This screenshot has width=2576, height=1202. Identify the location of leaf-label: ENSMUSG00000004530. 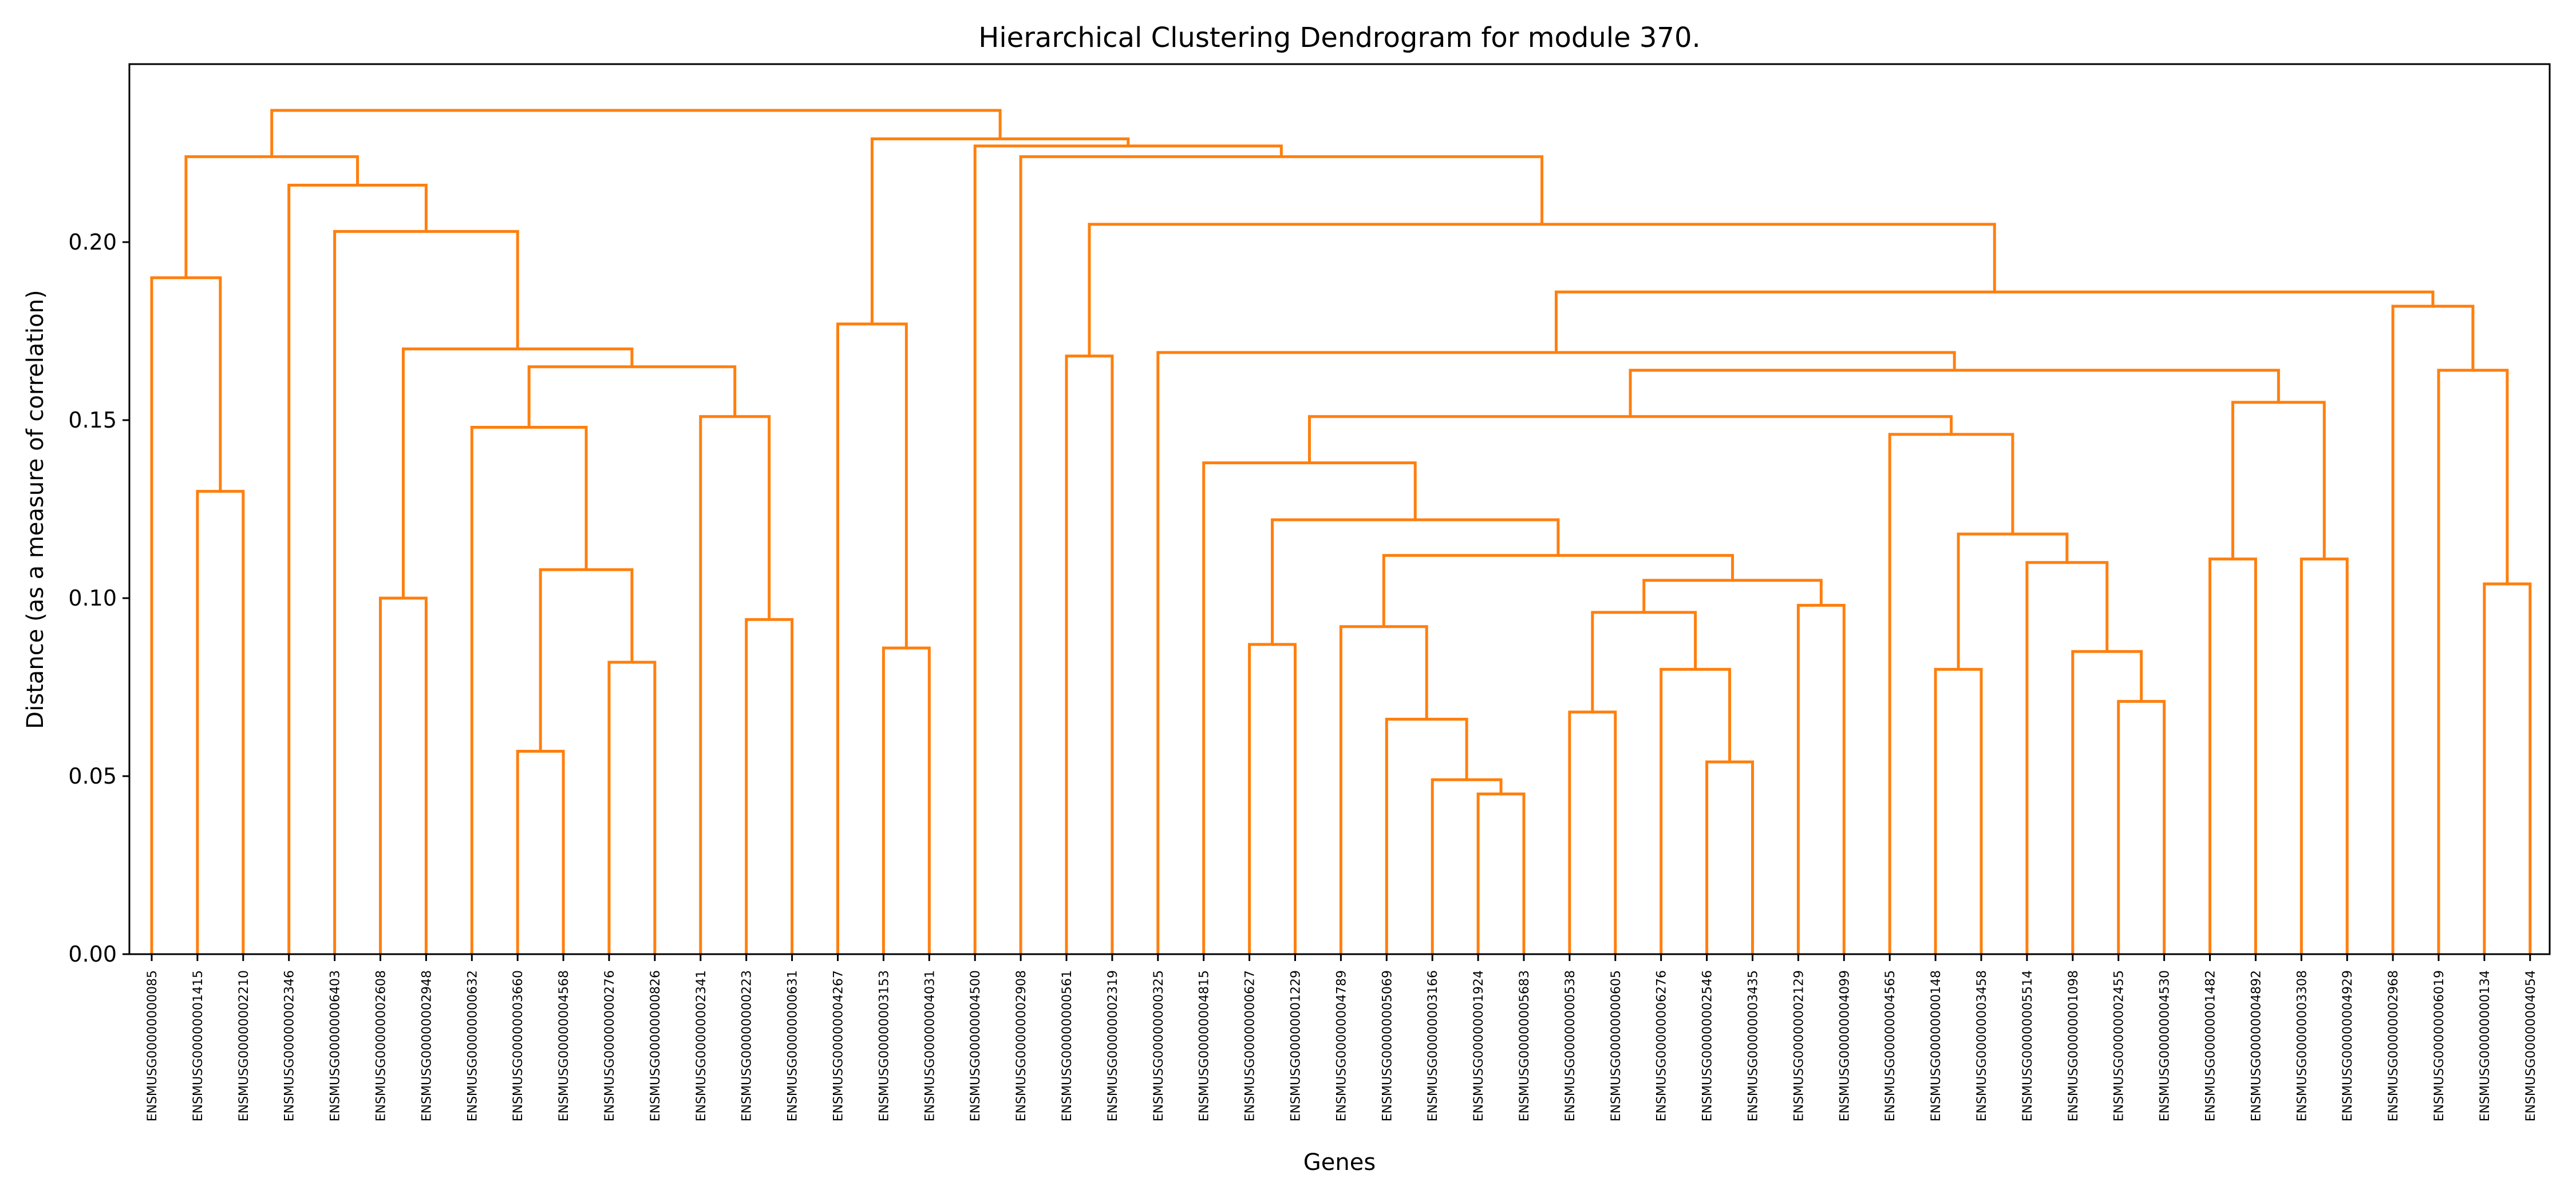
(2165, 1045).